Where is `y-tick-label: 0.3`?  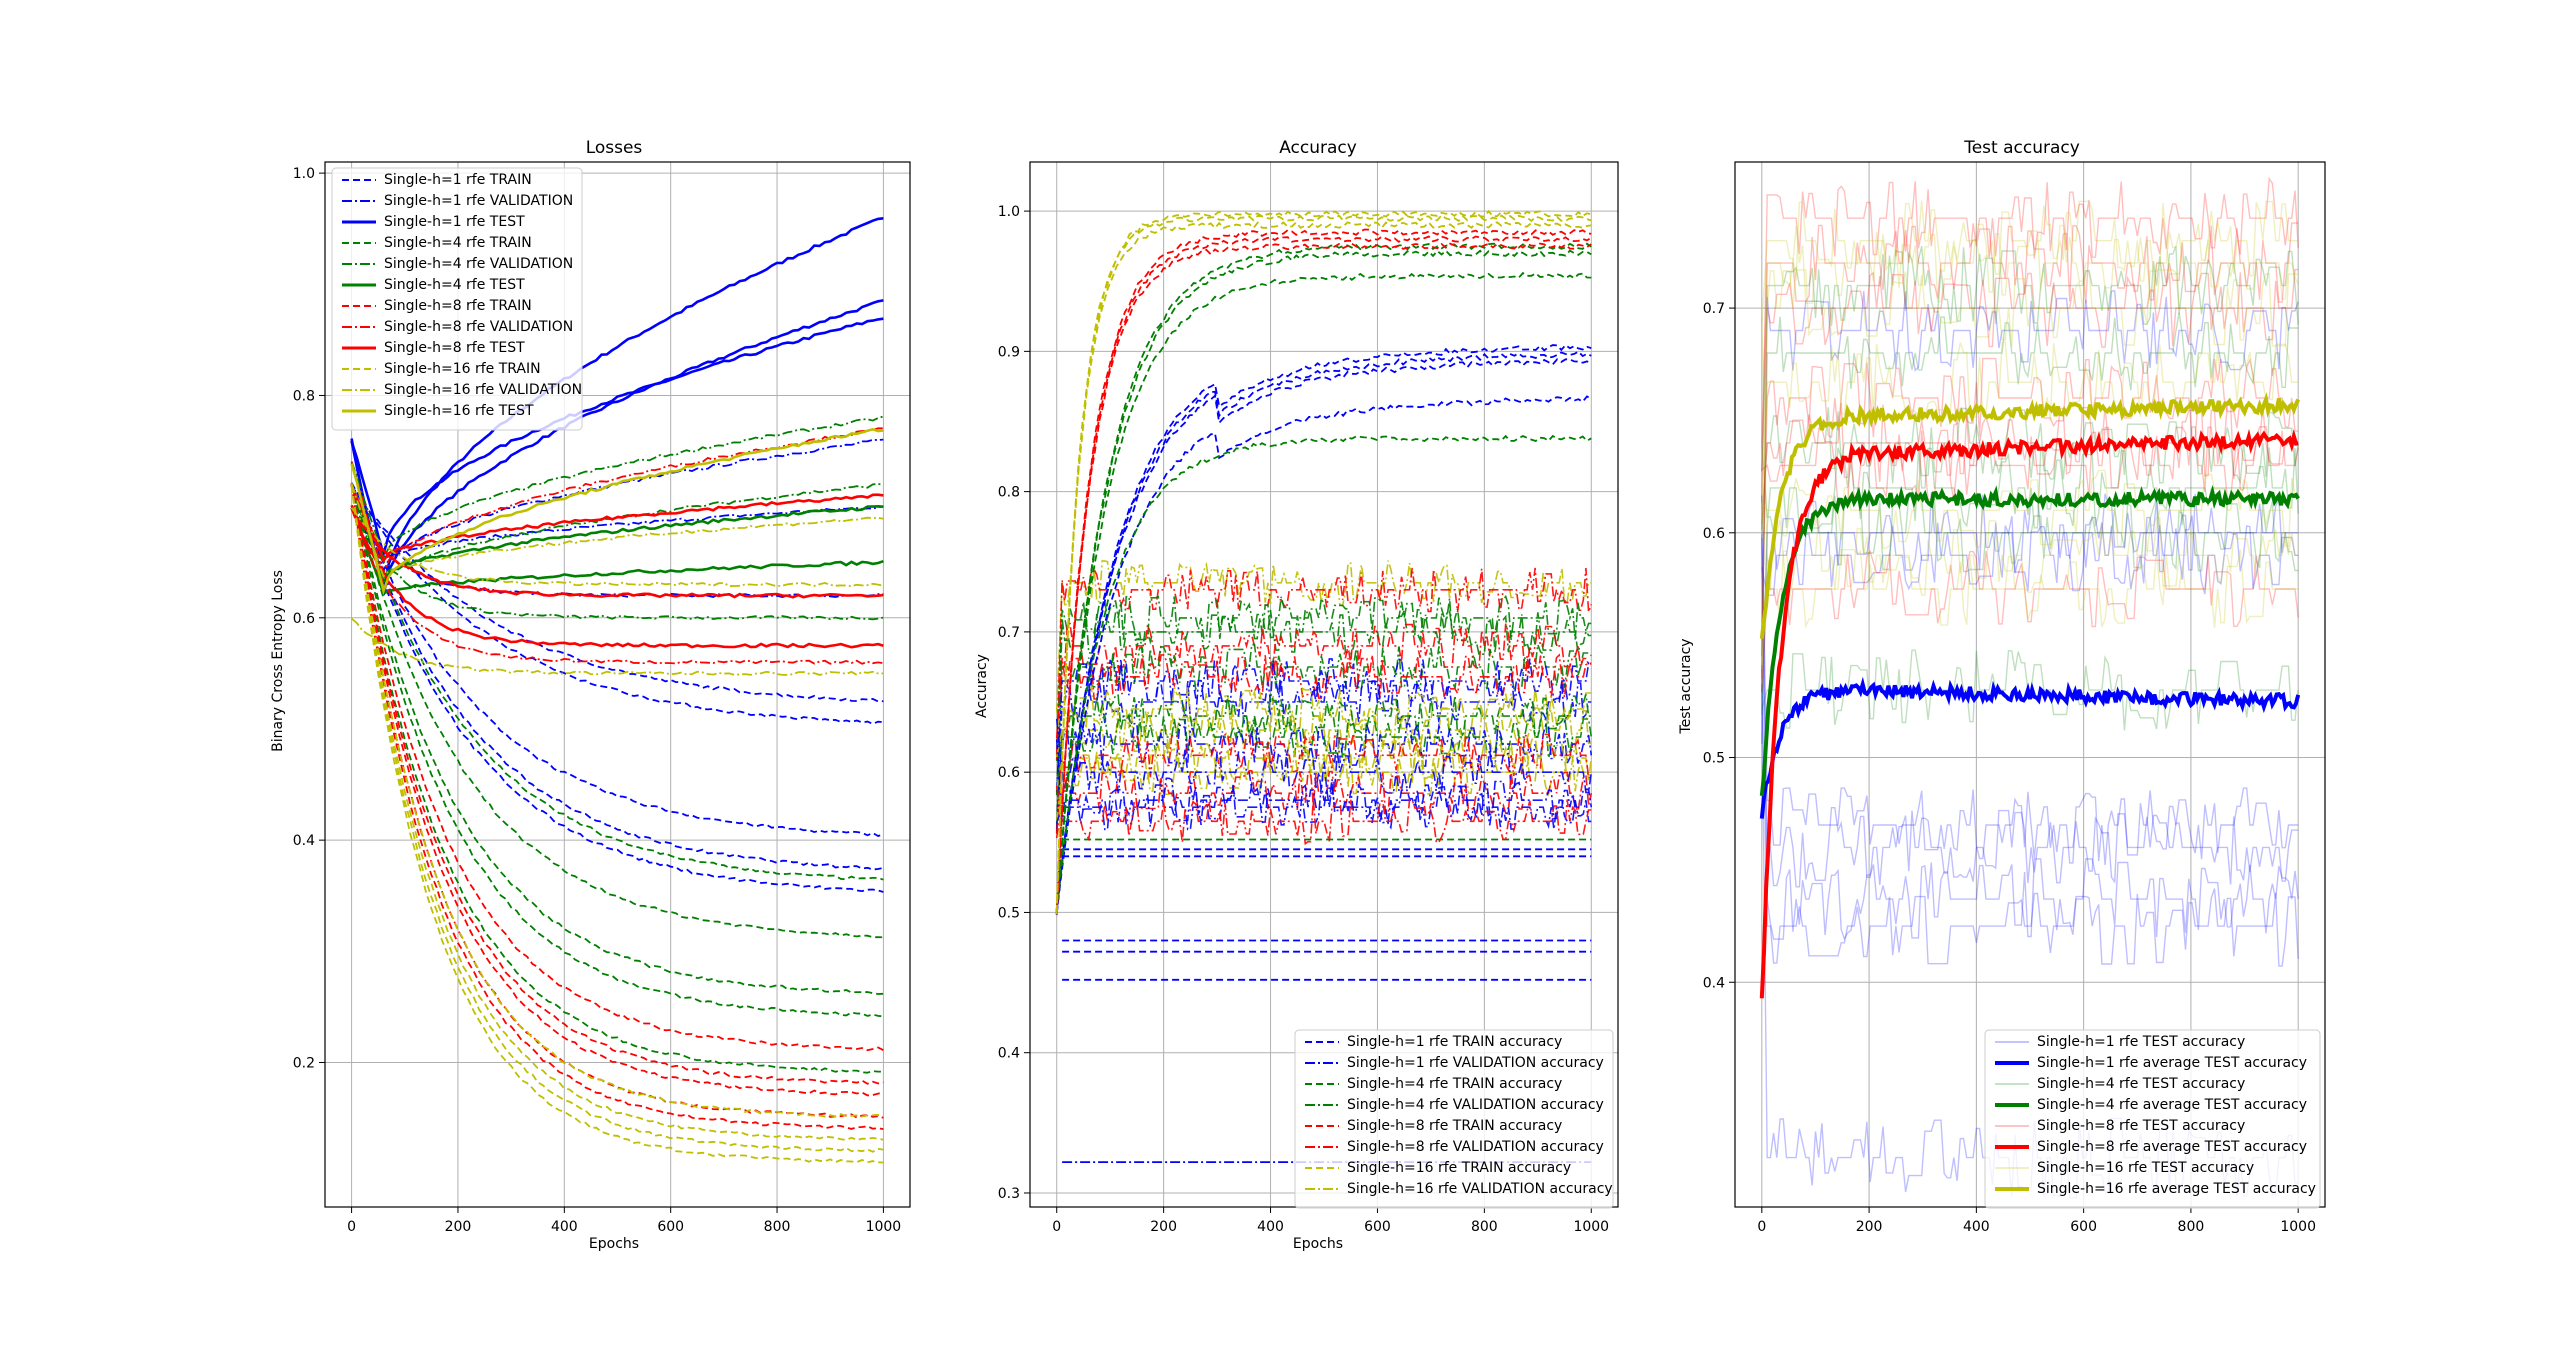
y-tick-label: 0.3 is located at coordinates (1009, 1194).